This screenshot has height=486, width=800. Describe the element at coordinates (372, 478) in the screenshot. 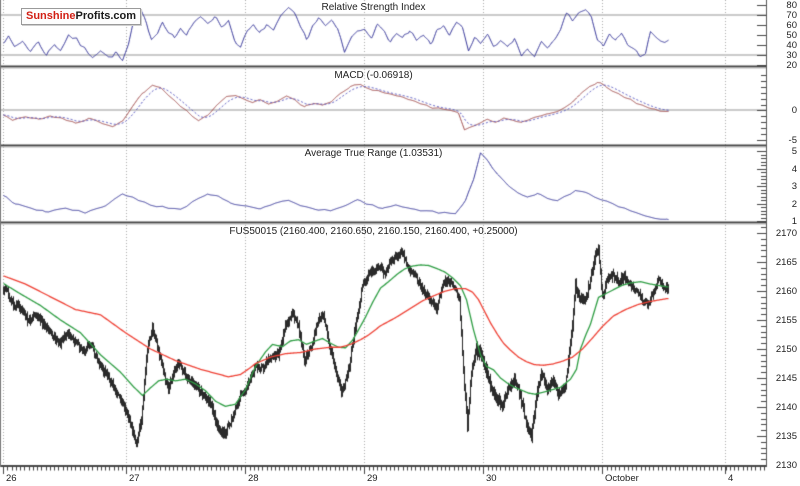

I see `x-tick-label: 29` at that location.